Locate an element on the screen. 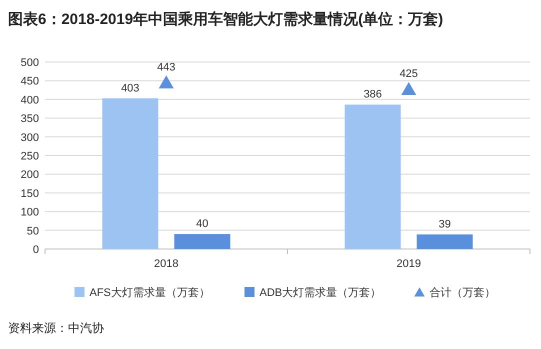  data-label: 40 is located at coordinates (202, 224).